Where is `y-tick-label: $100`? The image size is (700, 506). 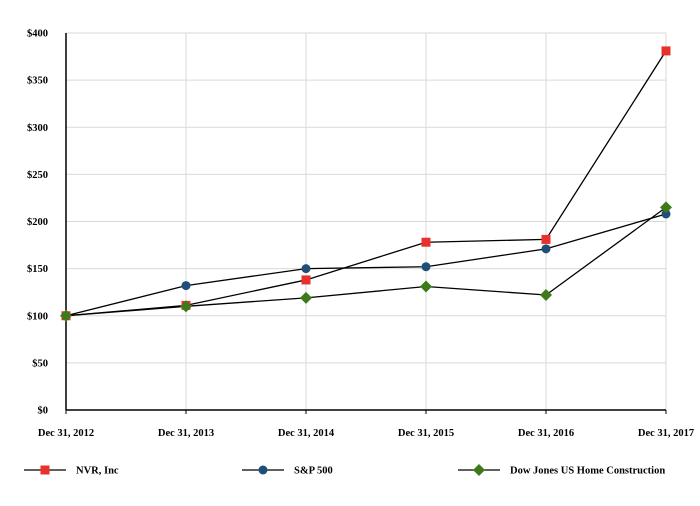 y-tick-label: $100 is located at coordinates (37, 316).